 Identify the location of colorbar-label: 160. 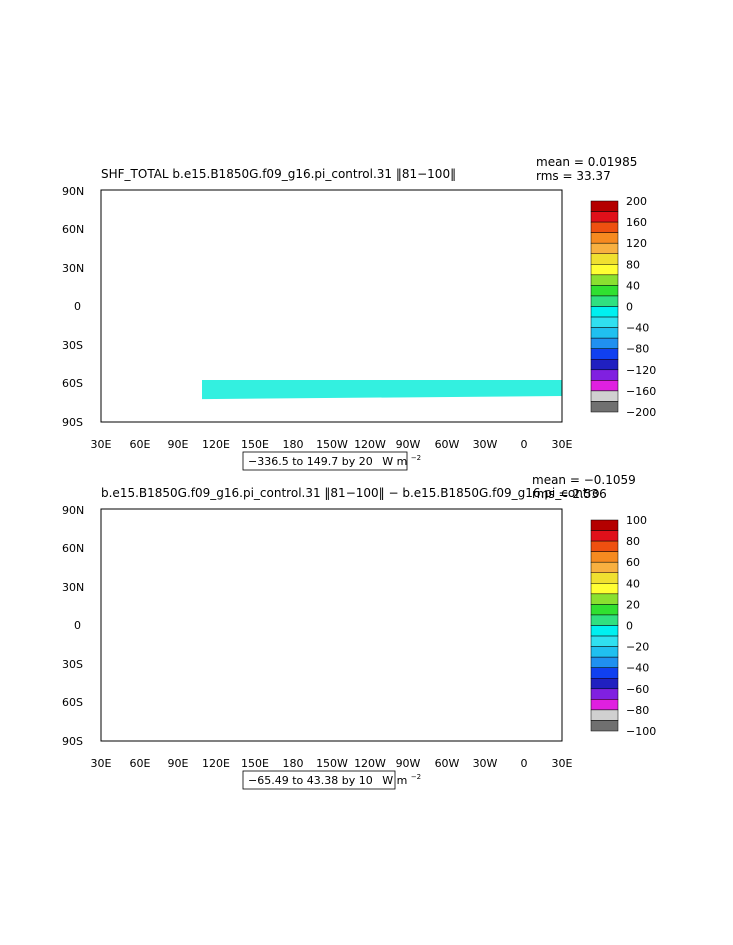
(636, 222).